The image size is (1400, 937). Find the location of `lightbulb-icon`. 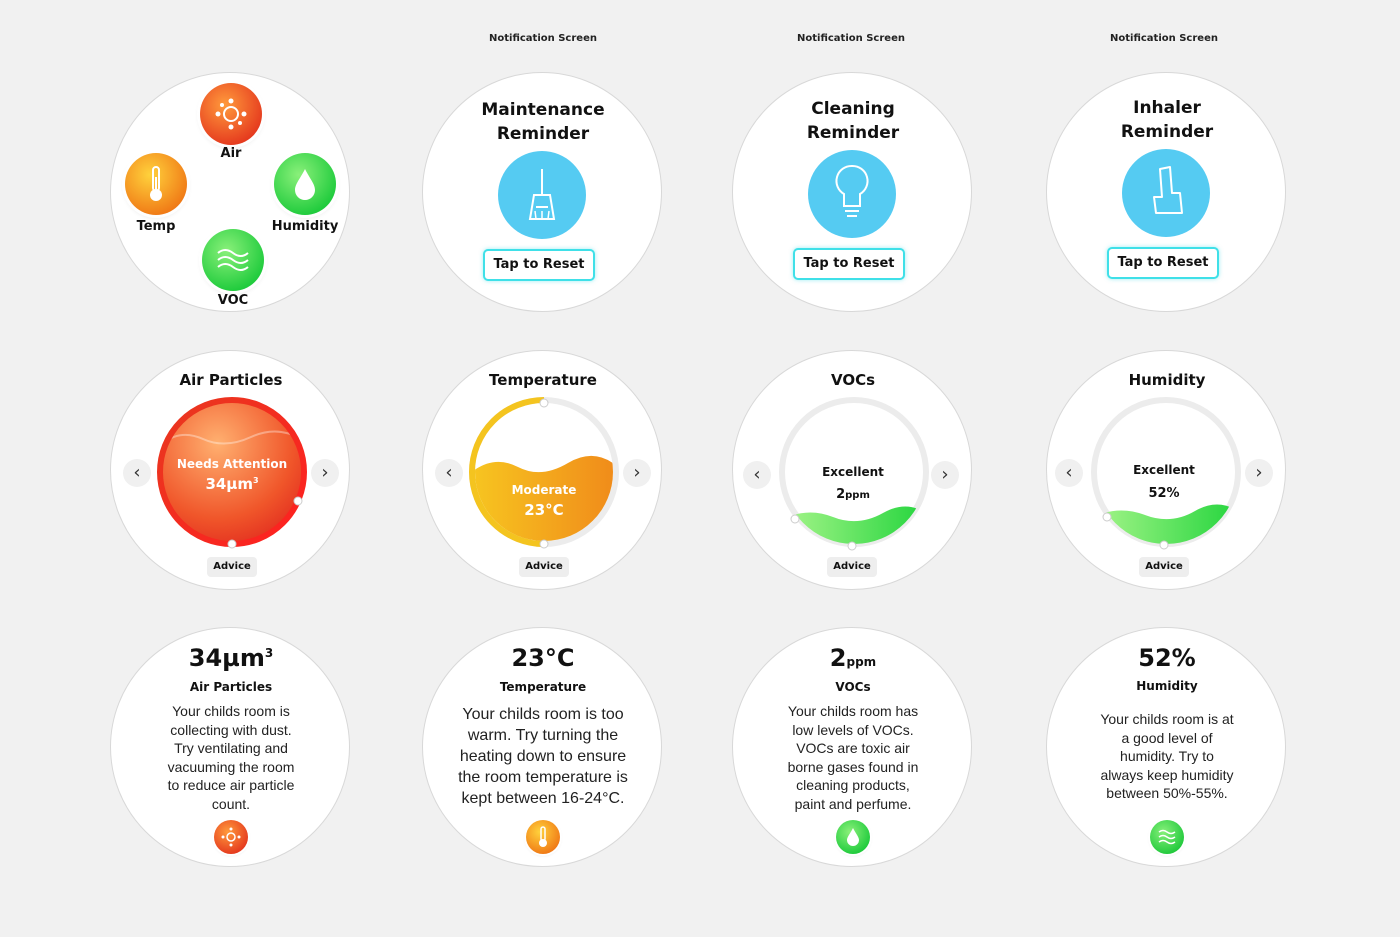

lightbulb-icon is located at coordinates (852, 194).